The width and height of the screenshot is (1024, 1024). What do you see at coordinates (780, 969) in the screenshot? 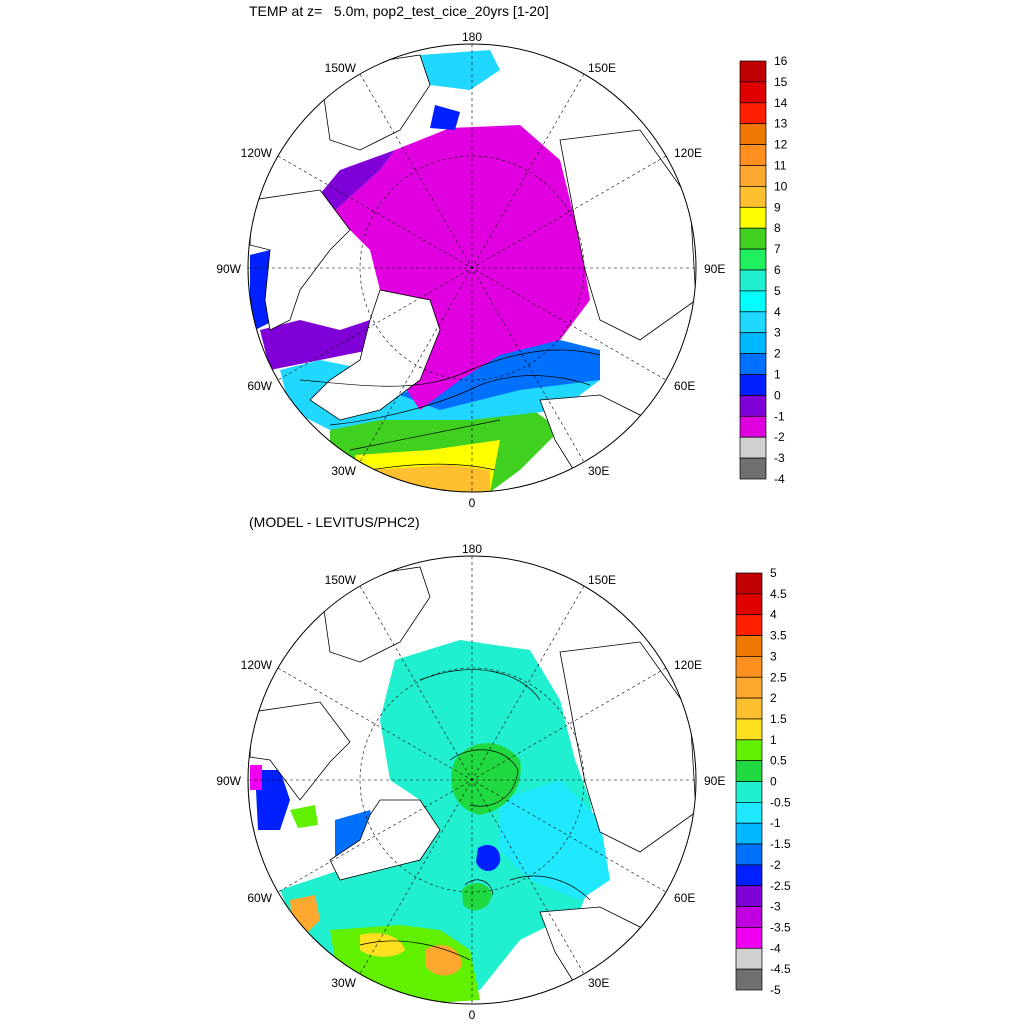
I see `colorbar-label: -4.5` at bounding box center [780, 969].